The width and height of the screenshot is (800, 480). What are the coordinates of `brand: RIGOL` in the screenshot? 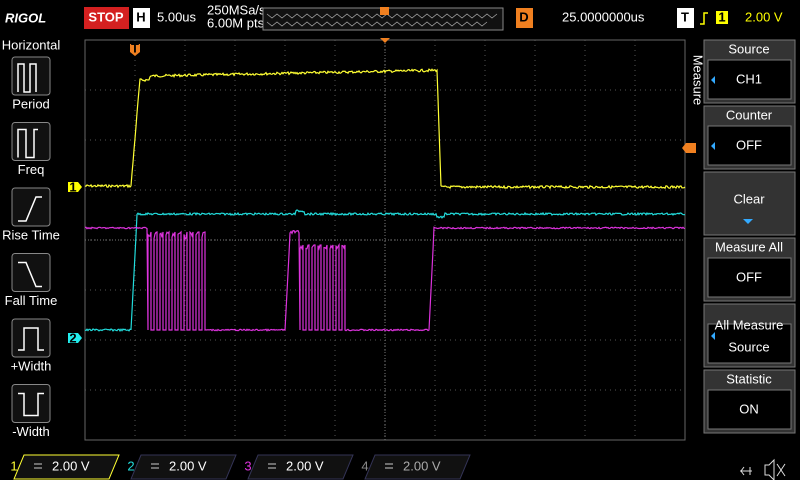 It's located at (25, 17).